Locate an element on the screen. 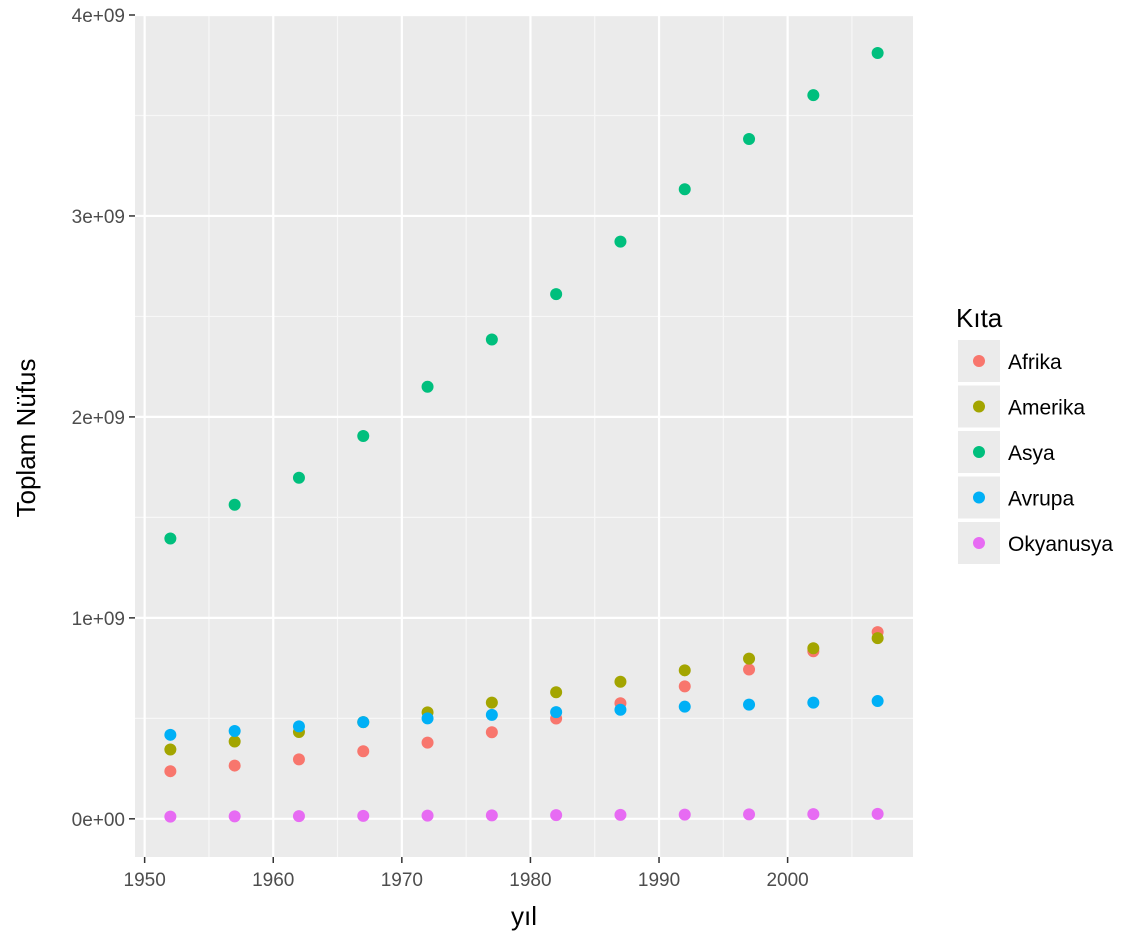  y-tick-label: 4e+09 is located at coordinates (98, 16).